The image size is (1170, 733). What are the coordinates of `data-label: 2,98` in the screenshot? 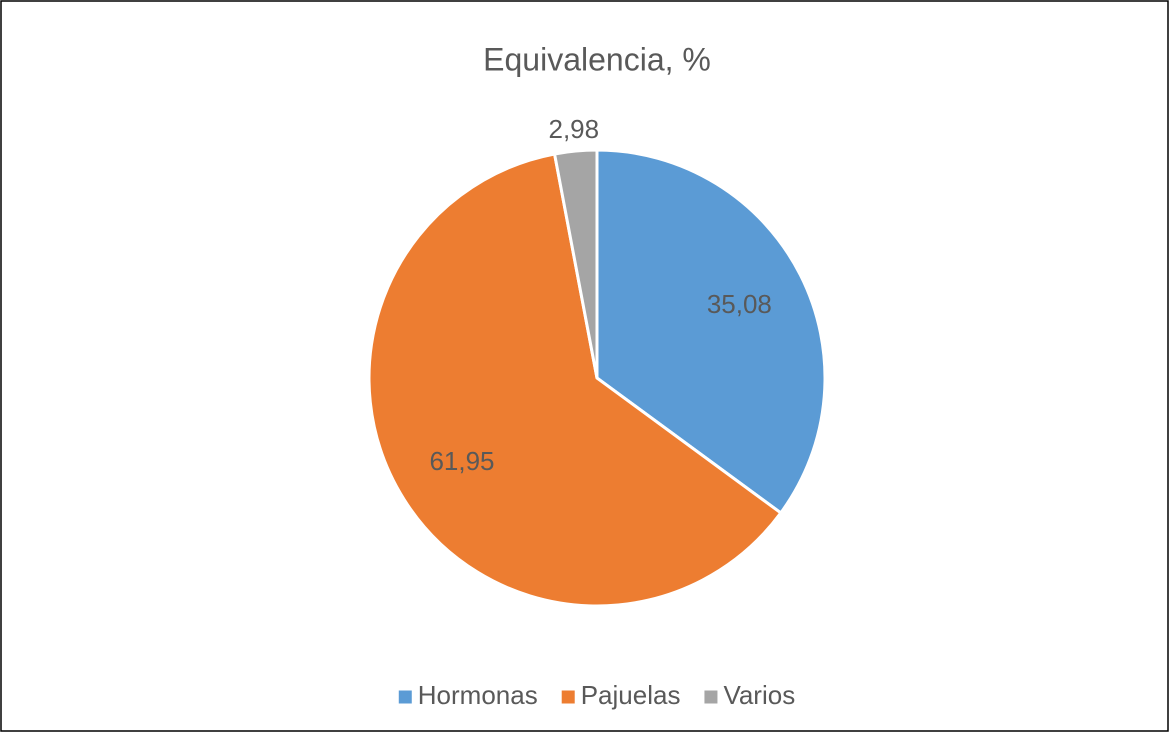 It's located at (574, 129).